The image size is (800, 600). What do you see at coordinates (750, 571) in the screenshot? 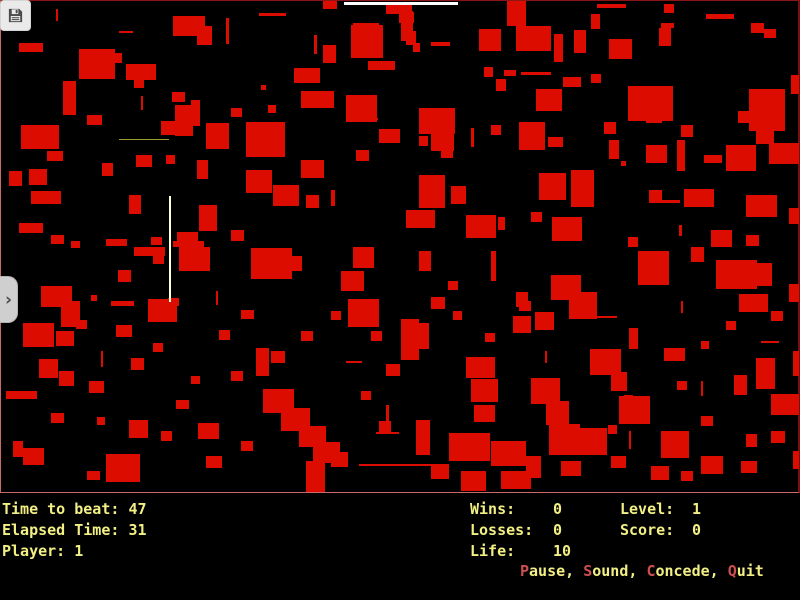
I see `menu-item-label: uit` at bounding box center [750, 571].